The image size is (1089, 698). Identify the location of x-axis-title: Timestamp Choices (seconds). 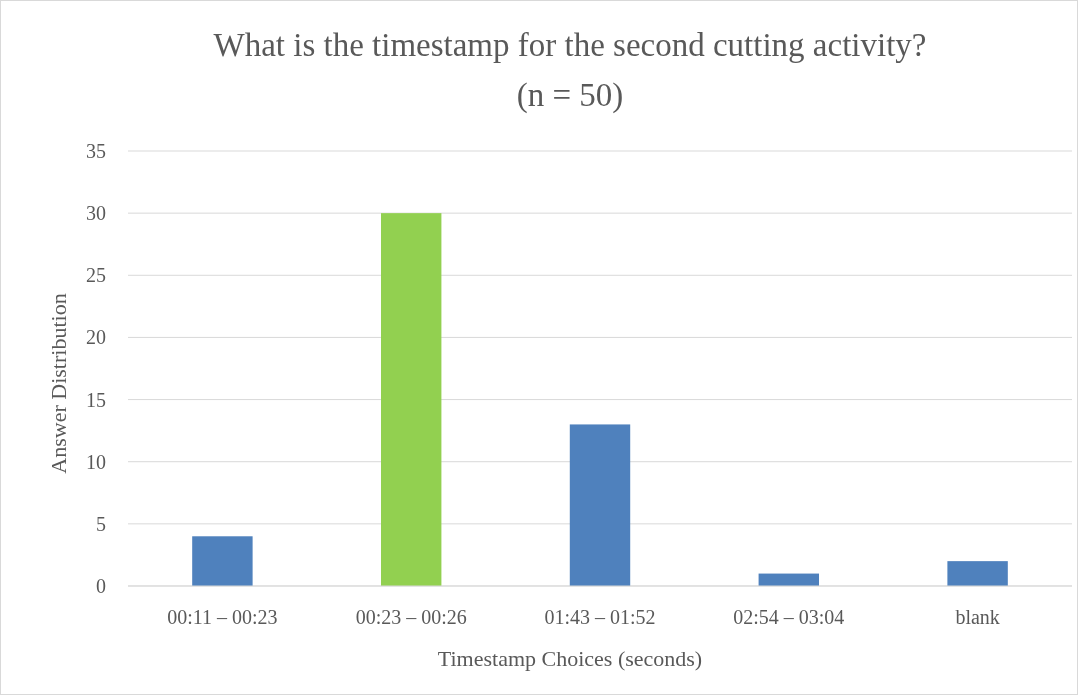
(570, 658).